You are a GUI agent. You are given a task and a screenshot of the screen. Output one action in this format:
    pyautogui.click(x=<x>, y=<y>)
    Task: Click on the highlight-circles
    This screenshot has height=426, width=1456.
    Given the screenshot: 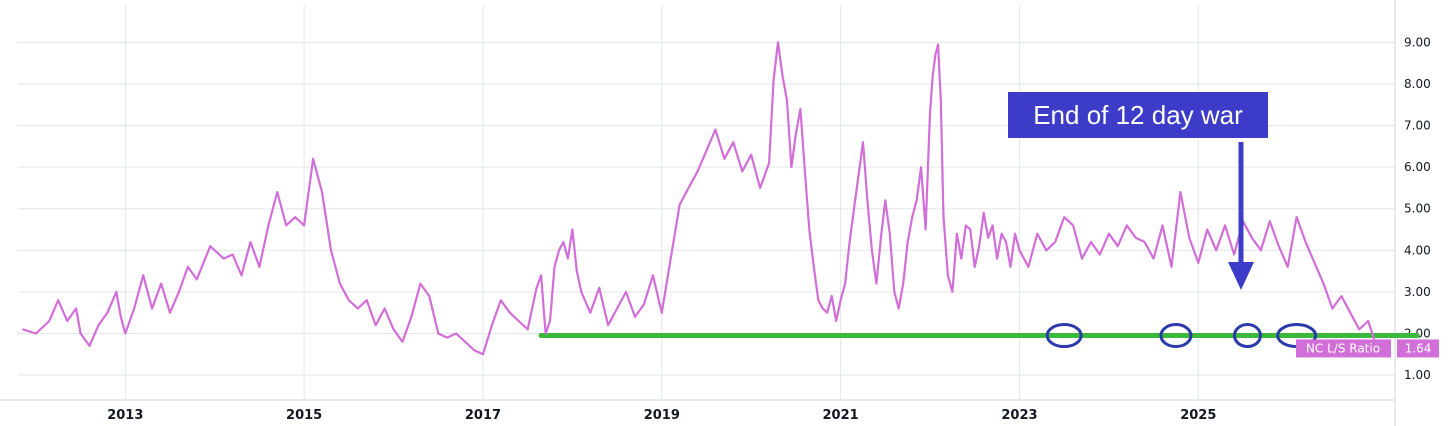 What is the action you would take?
    pyautogui.click(x=1181, y=336)
    